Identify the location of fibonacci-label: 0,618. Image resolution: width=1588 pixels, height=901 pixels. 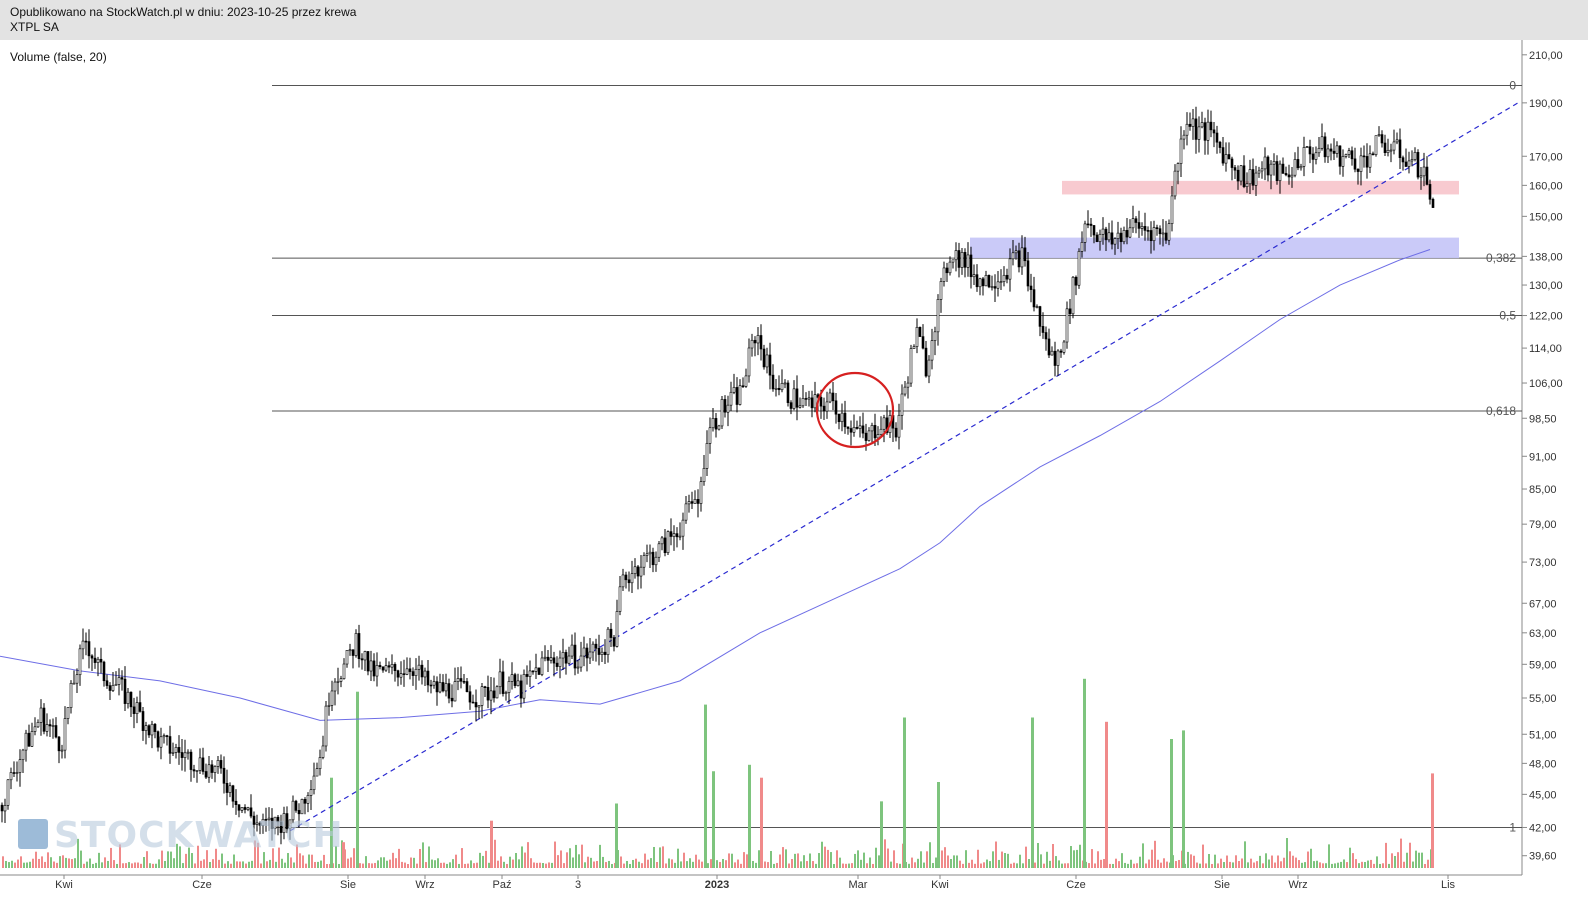
(1501, 411).